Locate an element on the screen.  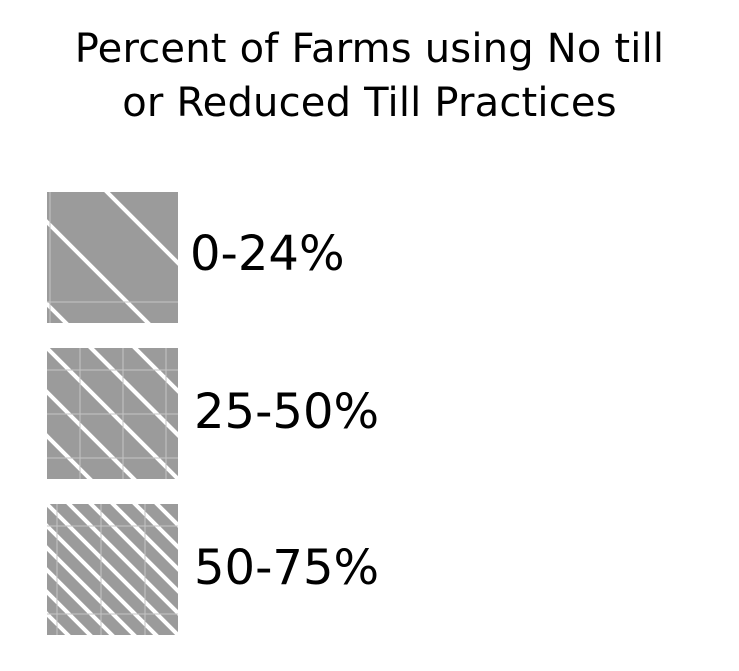
swatch-sparse-hatch is located at coordinates (112, 257).